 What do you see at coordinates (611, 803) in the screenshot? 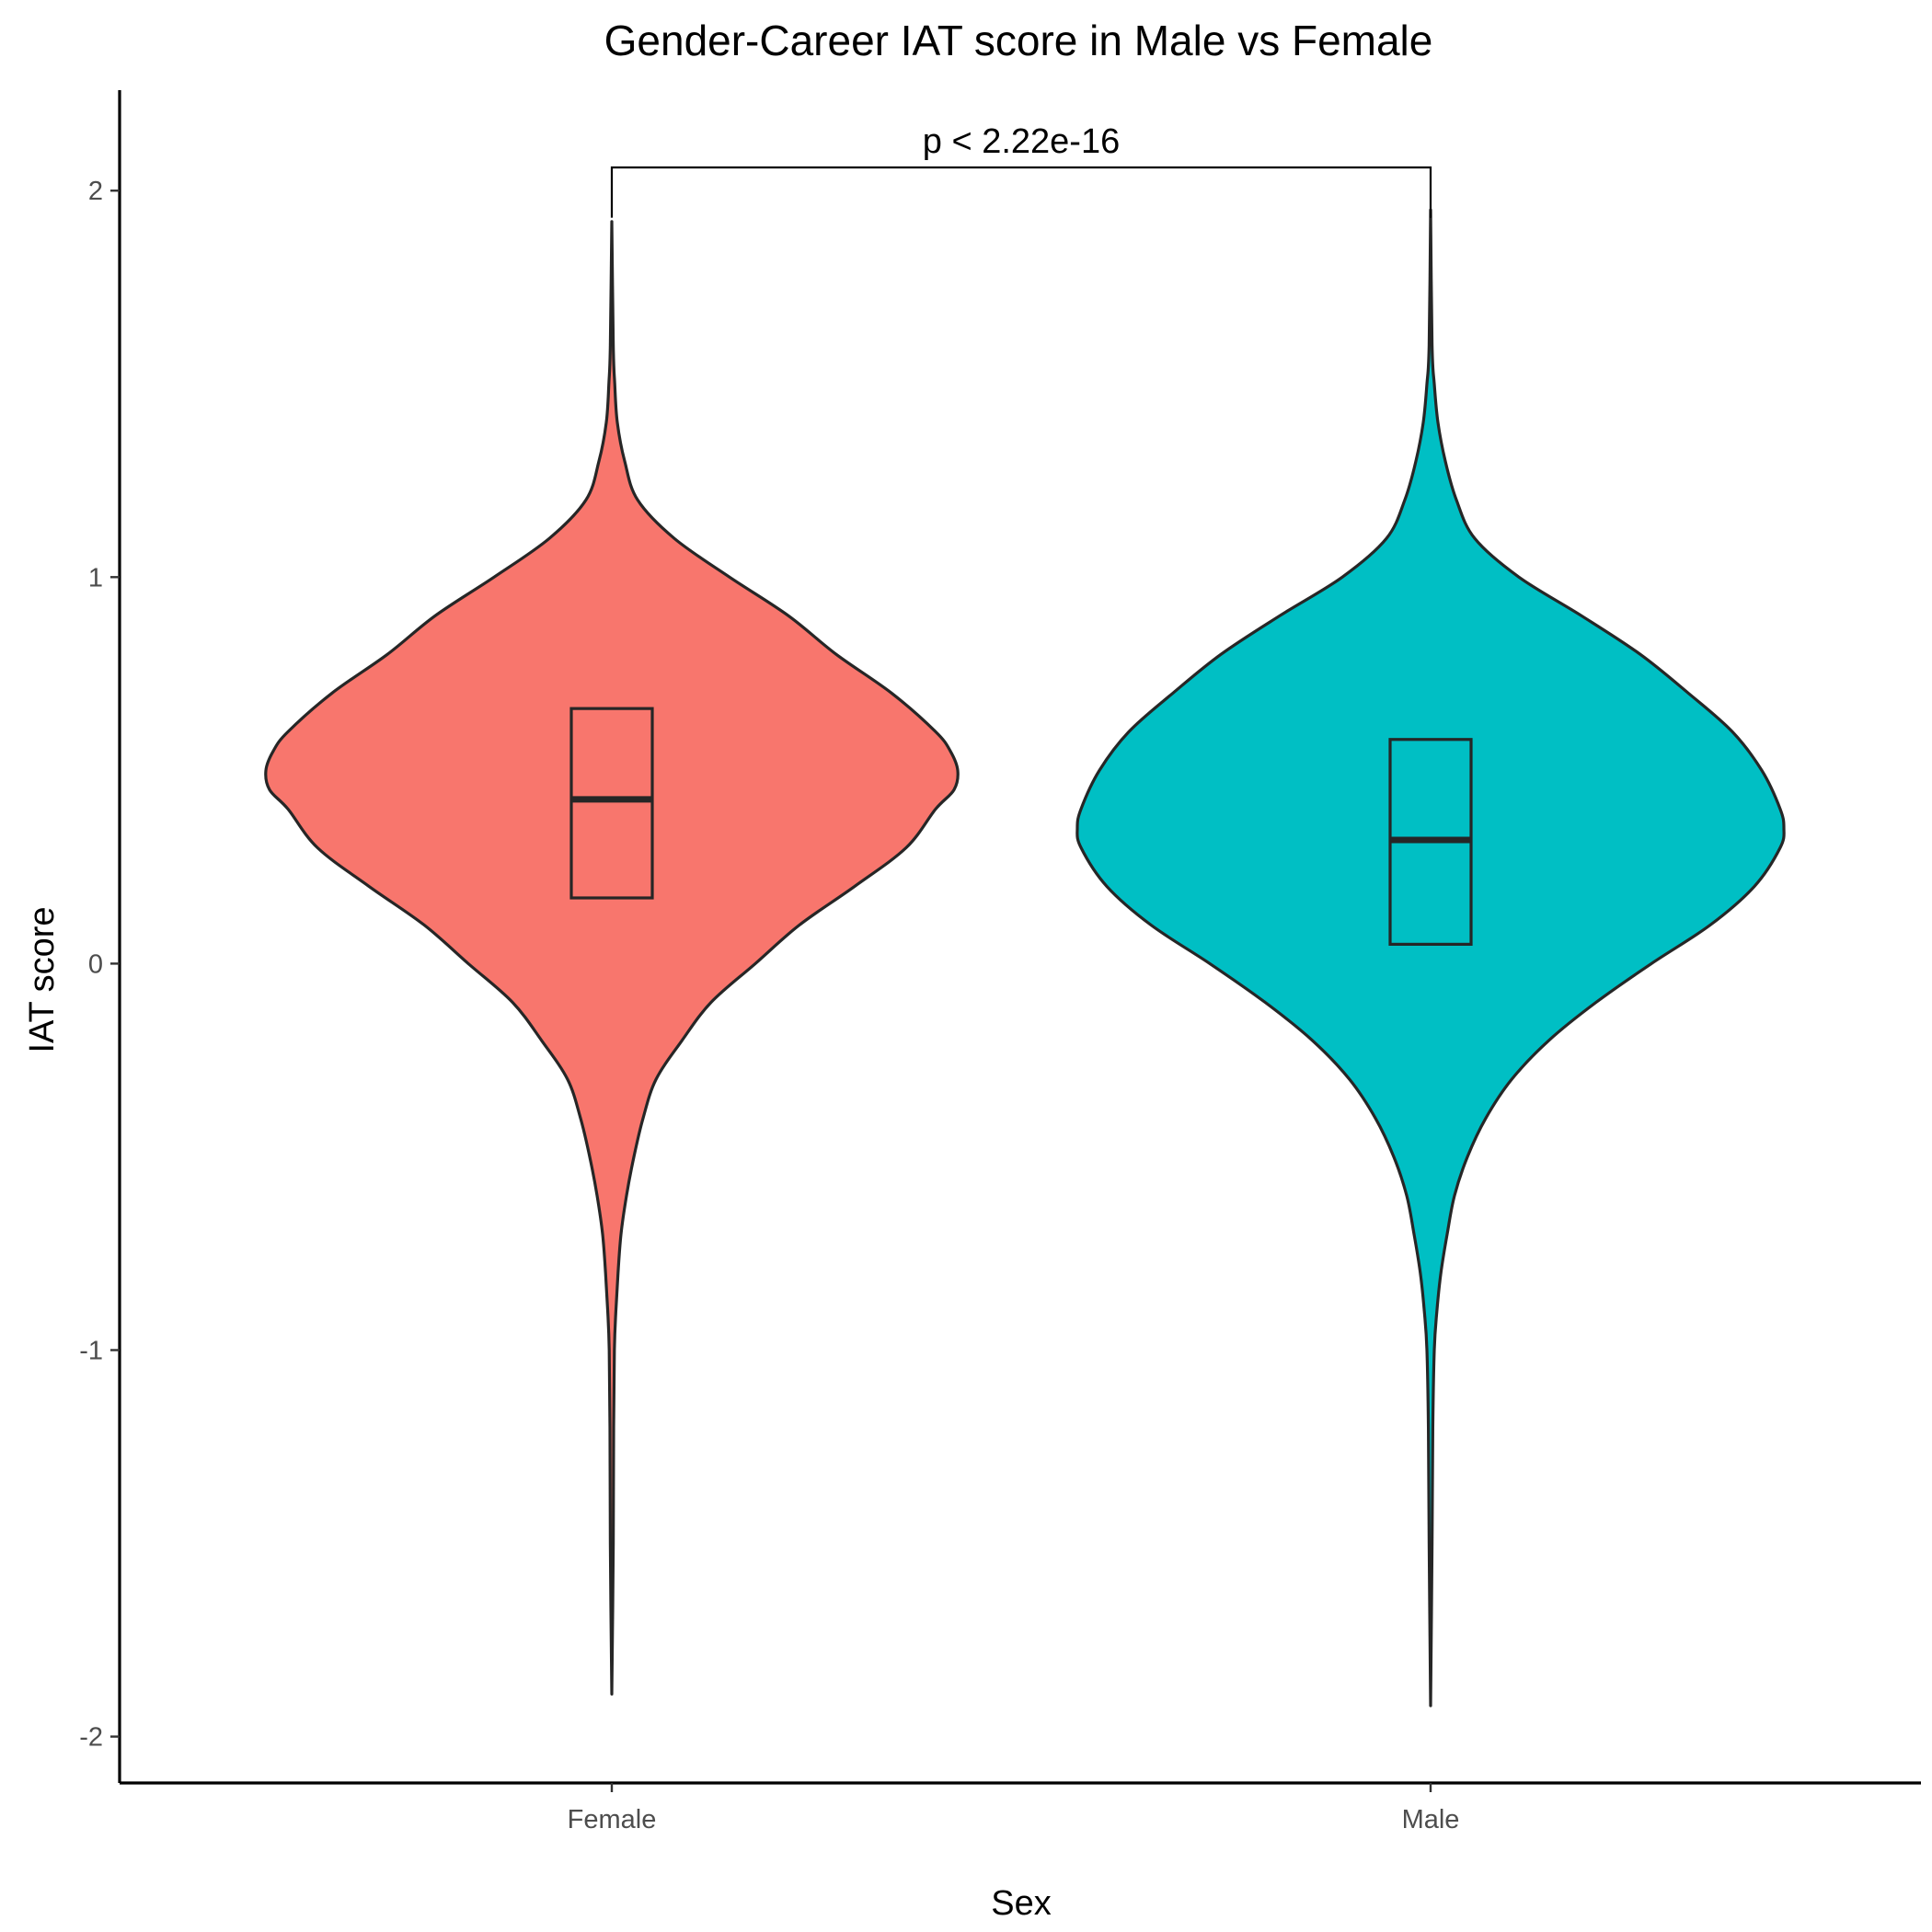
I see `box-female` at bounding box center [611, 803].